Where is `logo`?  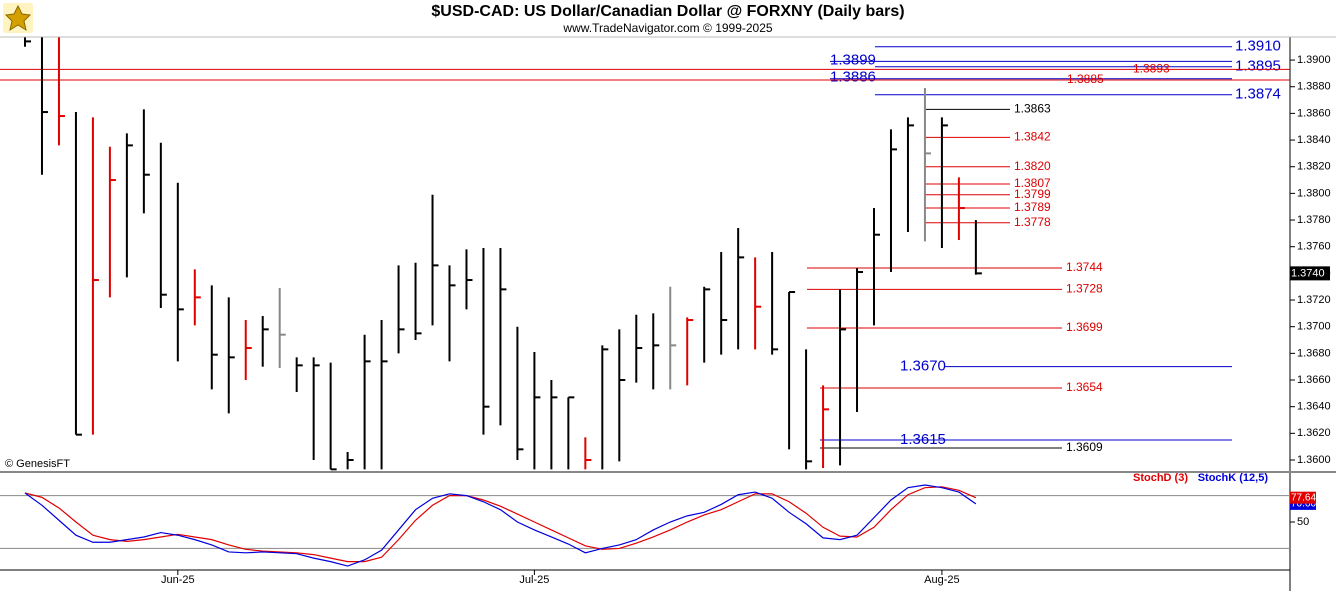
logo is located at coordinates (18, 18).